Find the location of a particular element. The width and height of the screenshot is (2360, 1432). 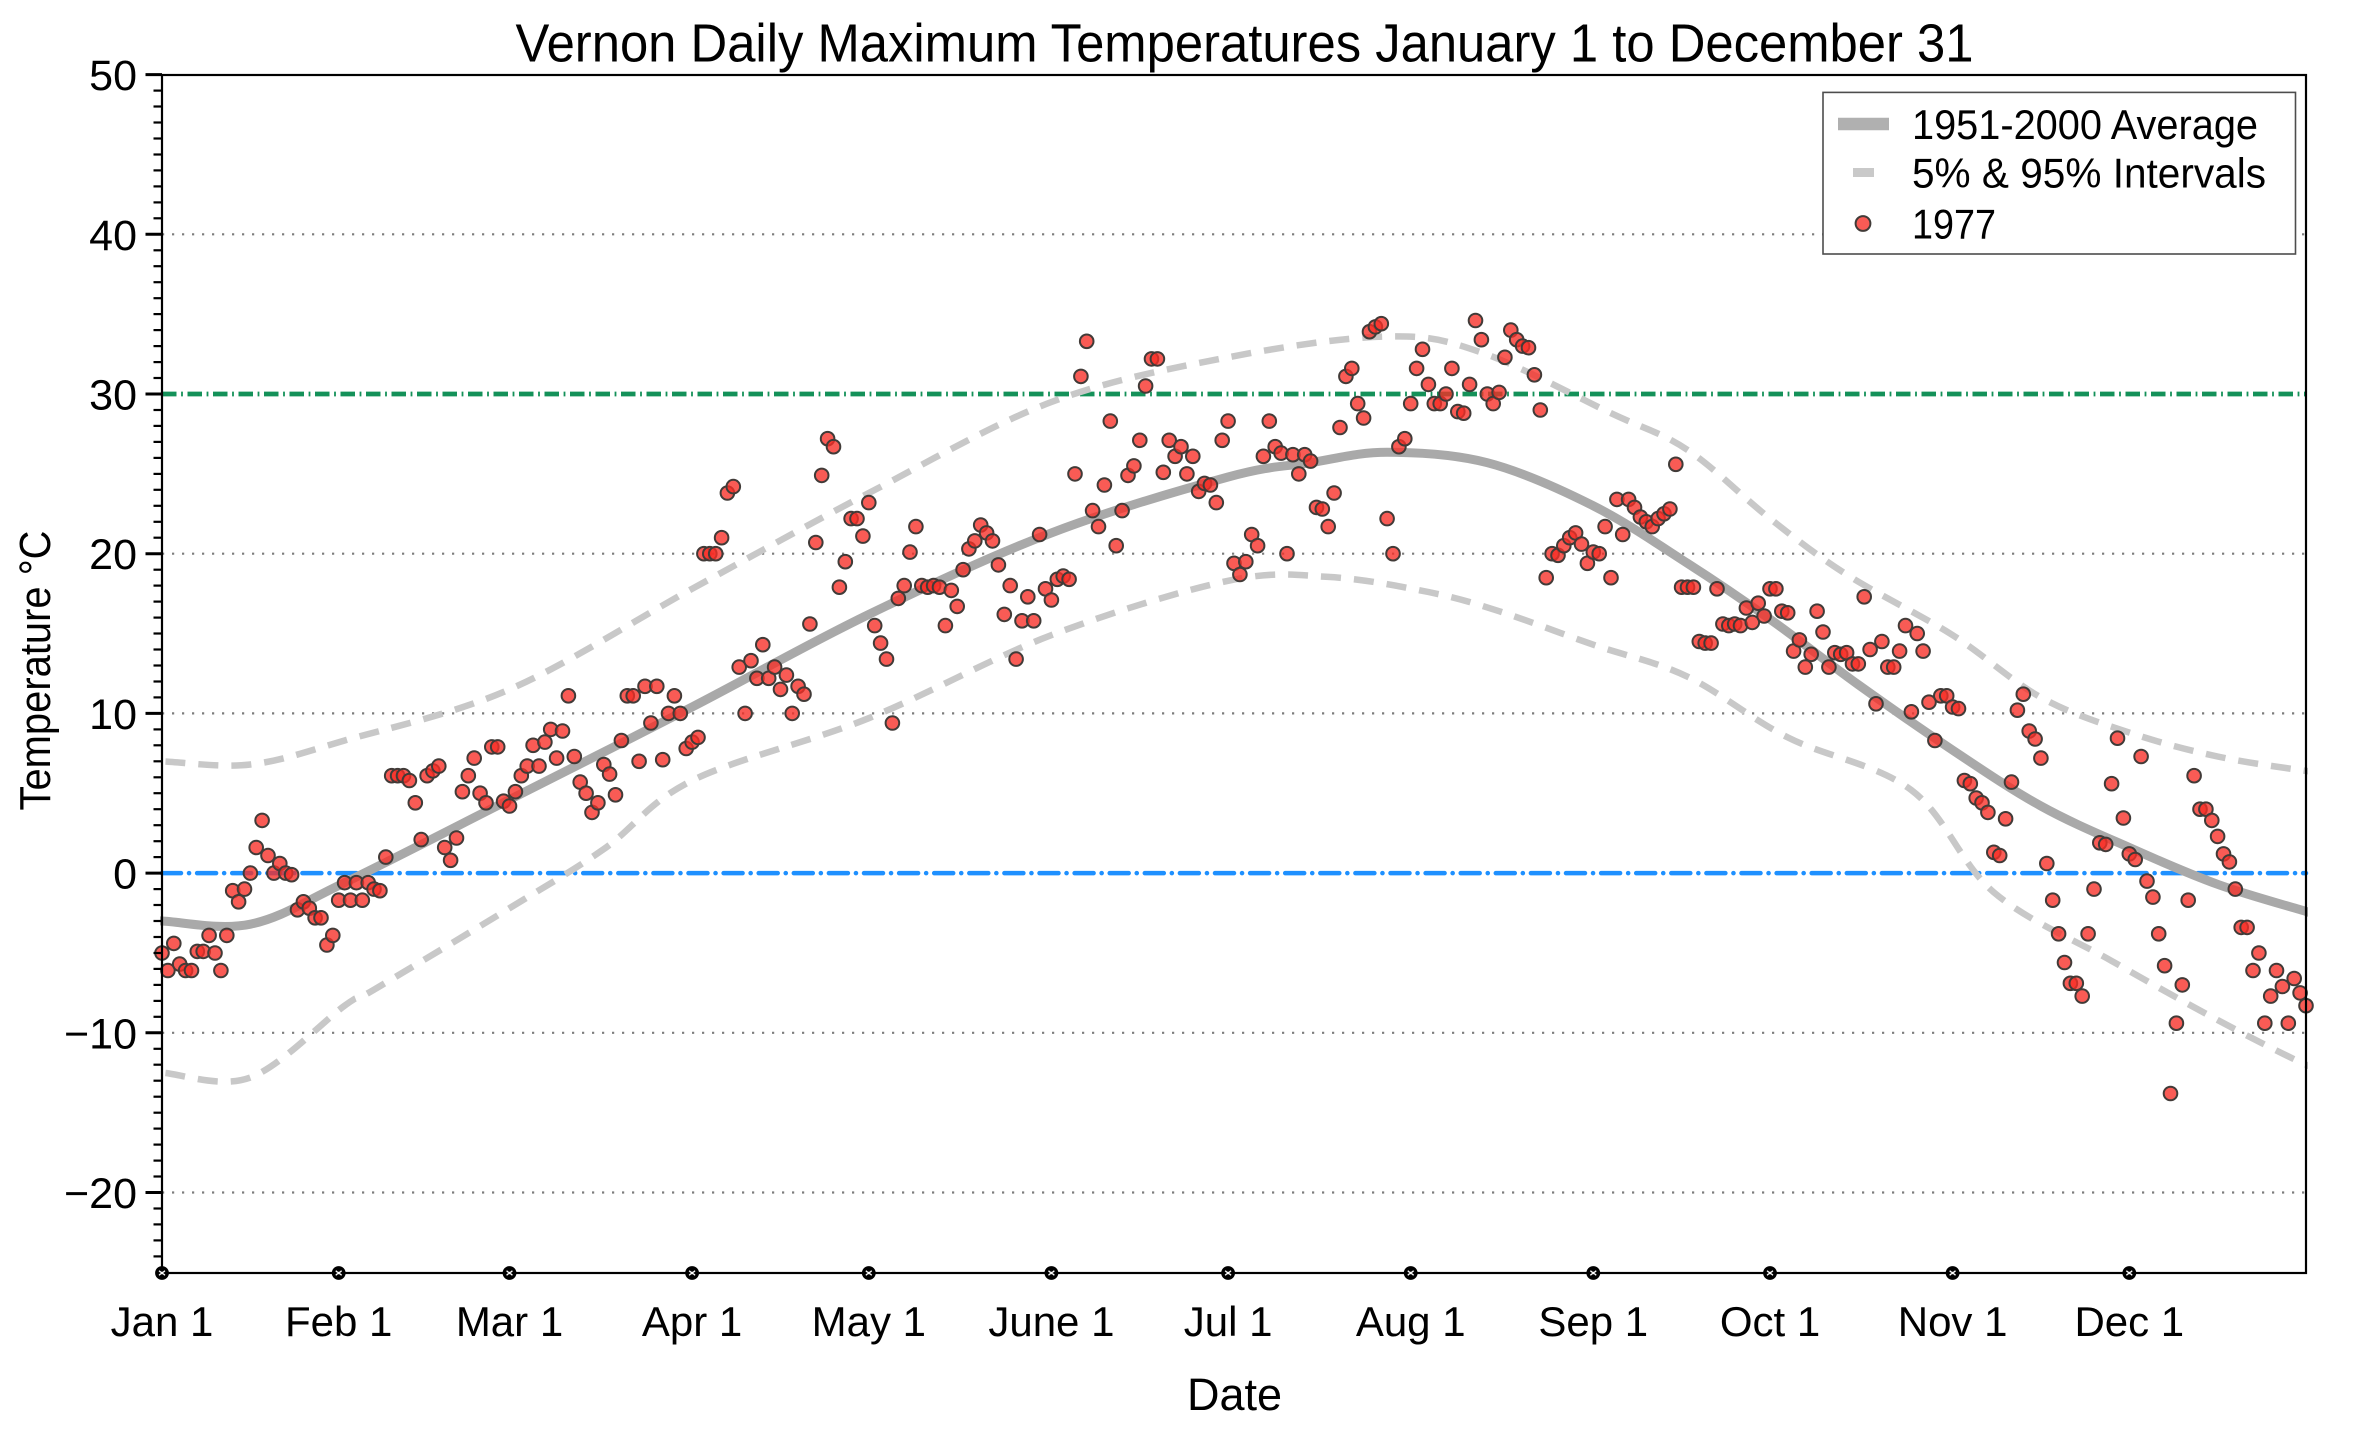

svg-text: Jan 1 is located at coordinates (162, 1321).